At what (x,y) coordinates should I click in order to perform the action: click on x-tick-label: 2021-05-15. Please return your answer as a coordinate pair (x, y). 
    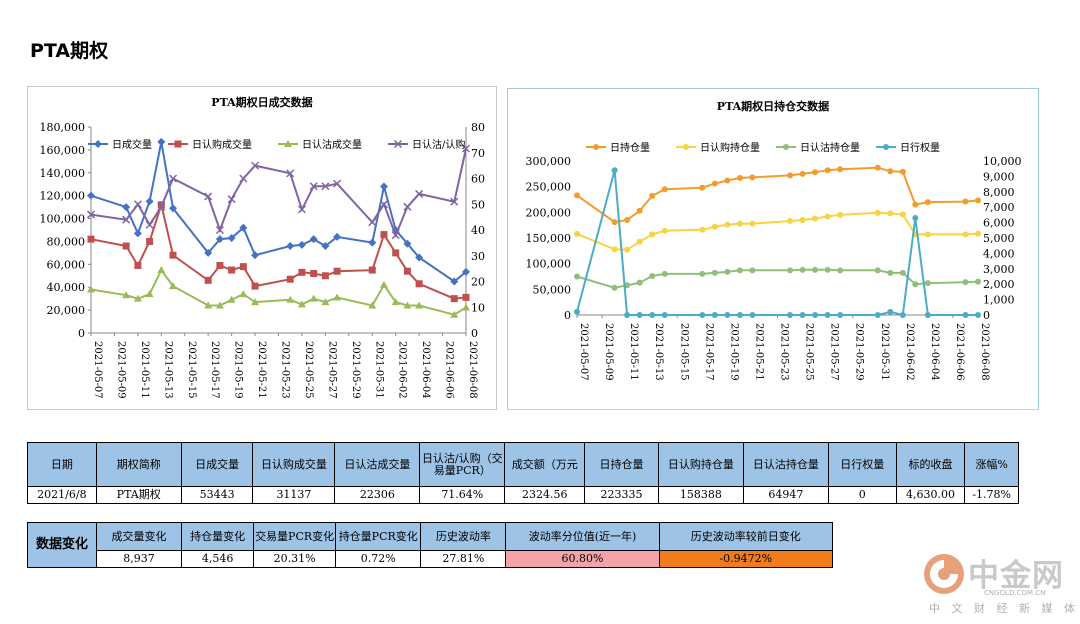
    Looking at the image, I should click on (683, 352).